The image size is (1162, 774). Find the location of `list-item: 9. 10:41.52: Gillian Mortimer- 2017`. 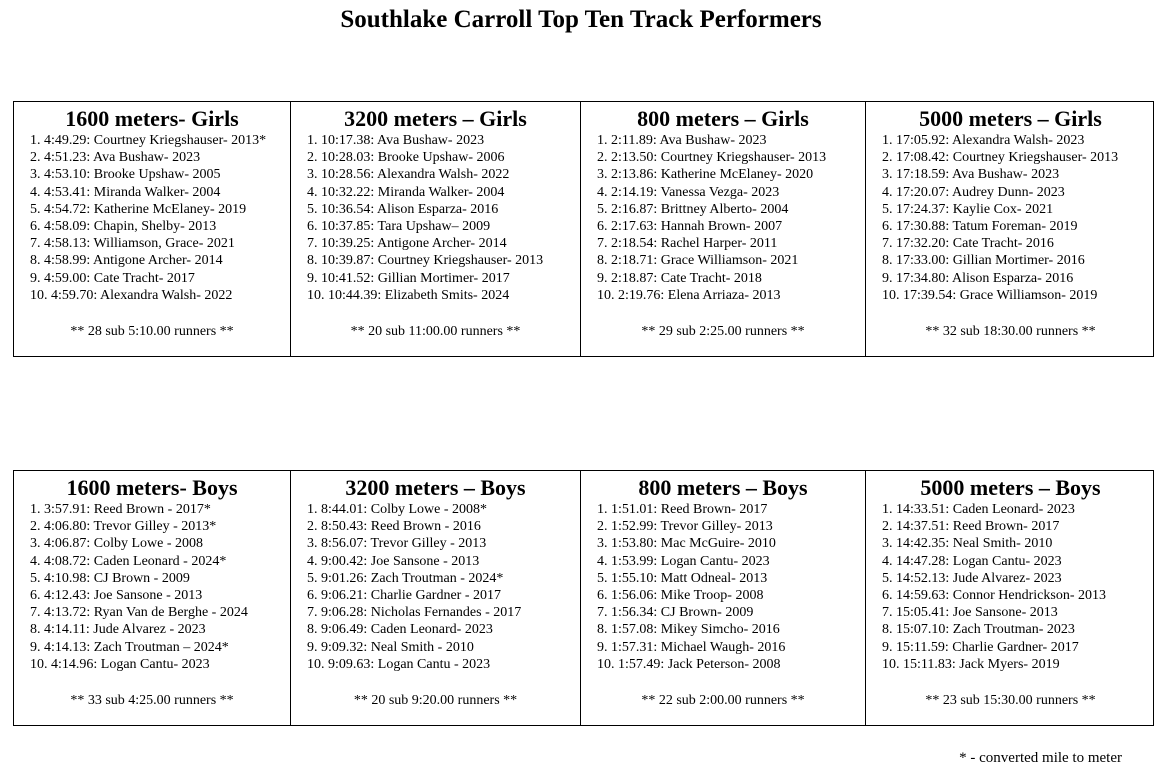

list-item: 9. 10:41.52: Gillian Mortimer- 2017 is located at coordinates (408, 278).